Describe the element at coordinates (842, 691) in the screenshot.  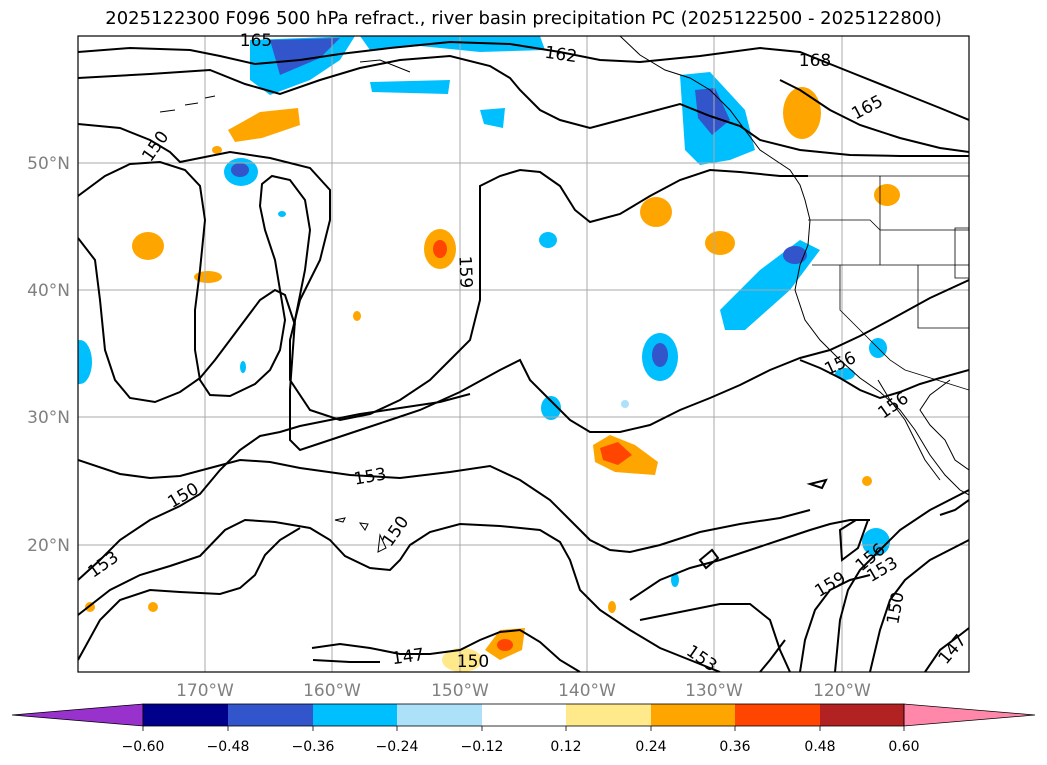
I see `lon-label: 120°W` at that location.